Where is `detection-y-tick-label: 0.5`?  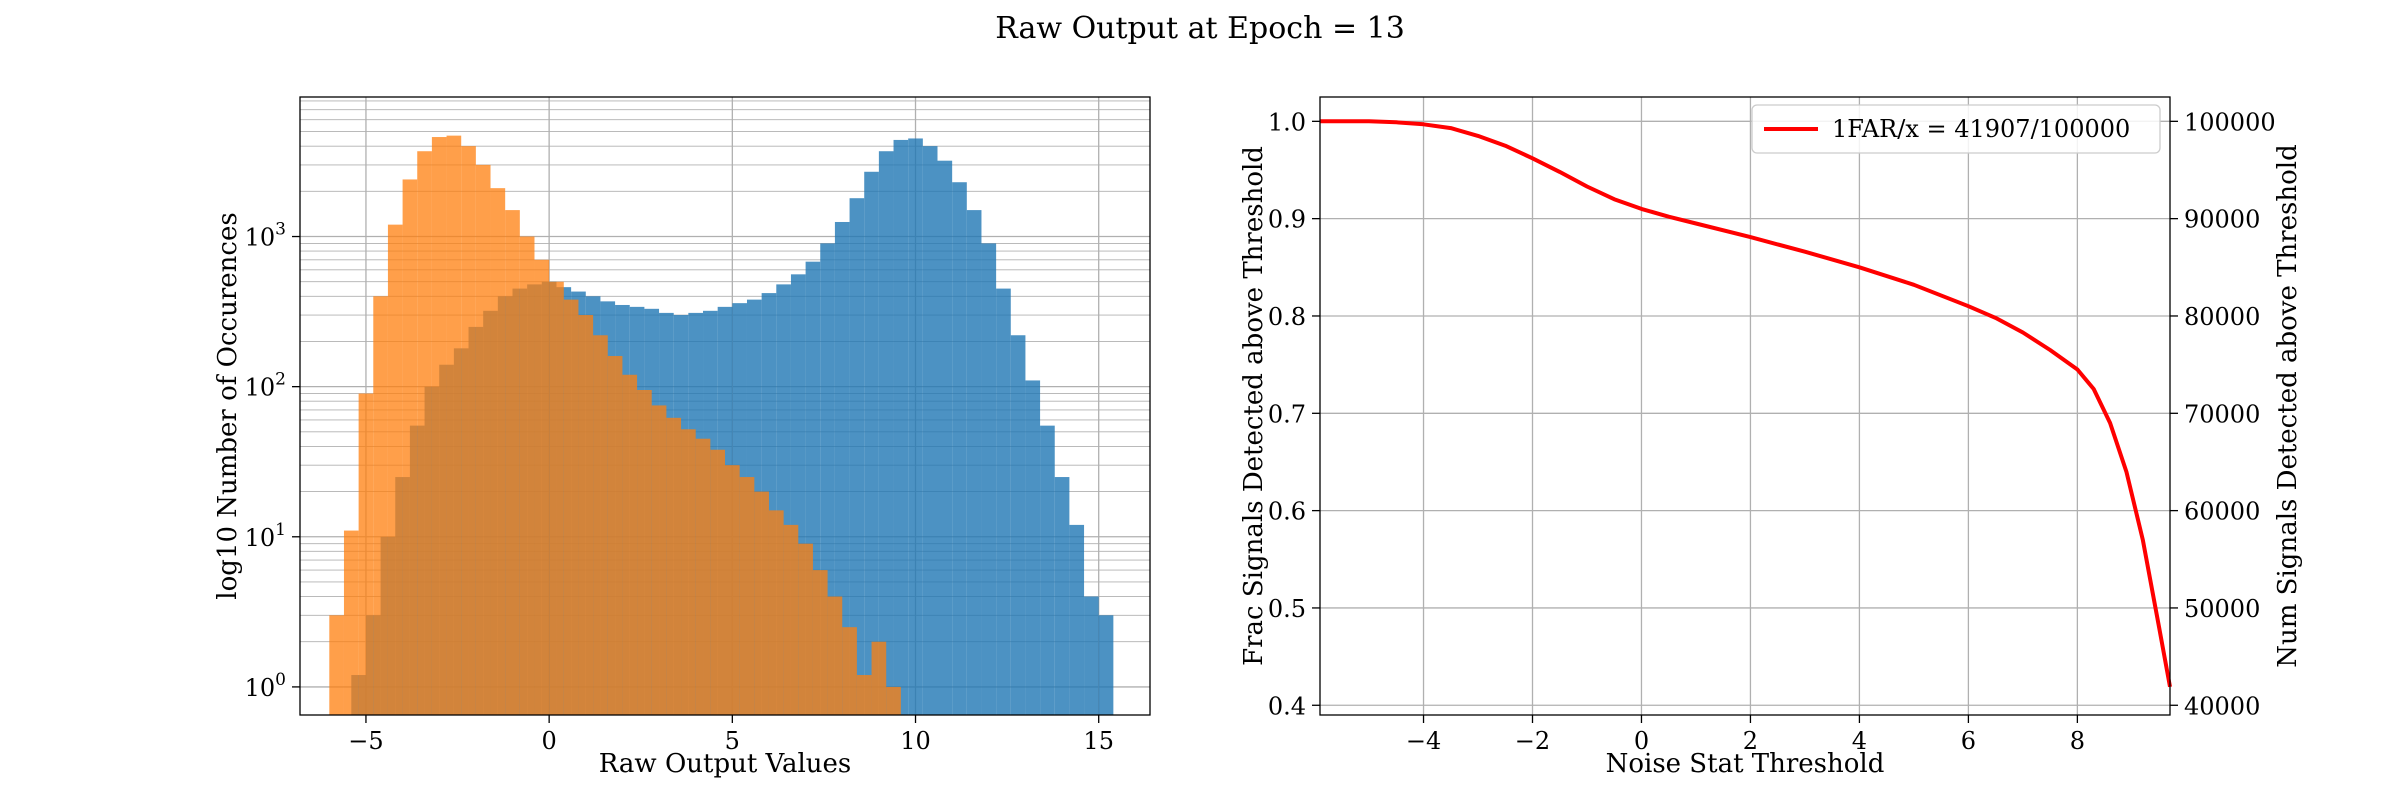
detection-y-tick-label: 0.5 is located at coordinates (1287, 609).